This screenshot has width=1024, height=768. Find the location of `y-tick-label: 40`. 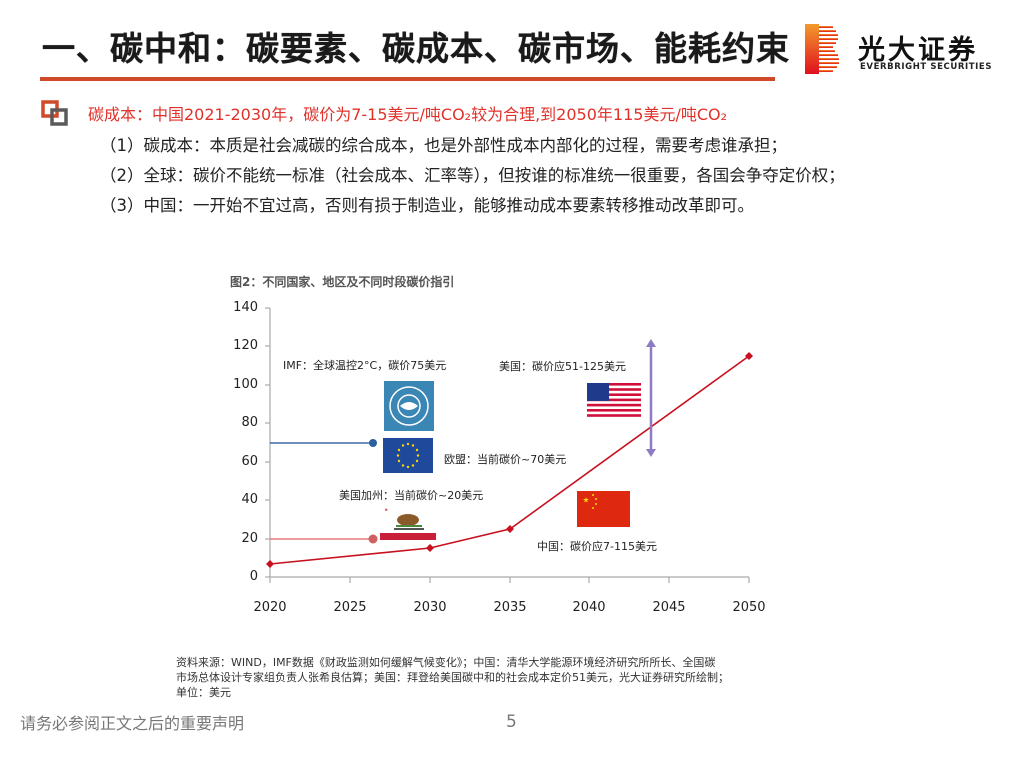

y-tick-label: 40 is located at coordinates (249, 499).